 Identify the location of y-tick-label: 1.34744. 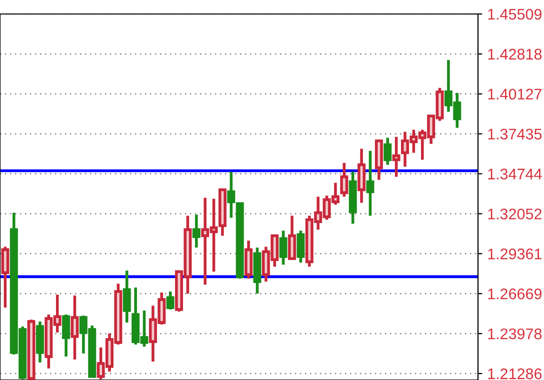
(515, 174).